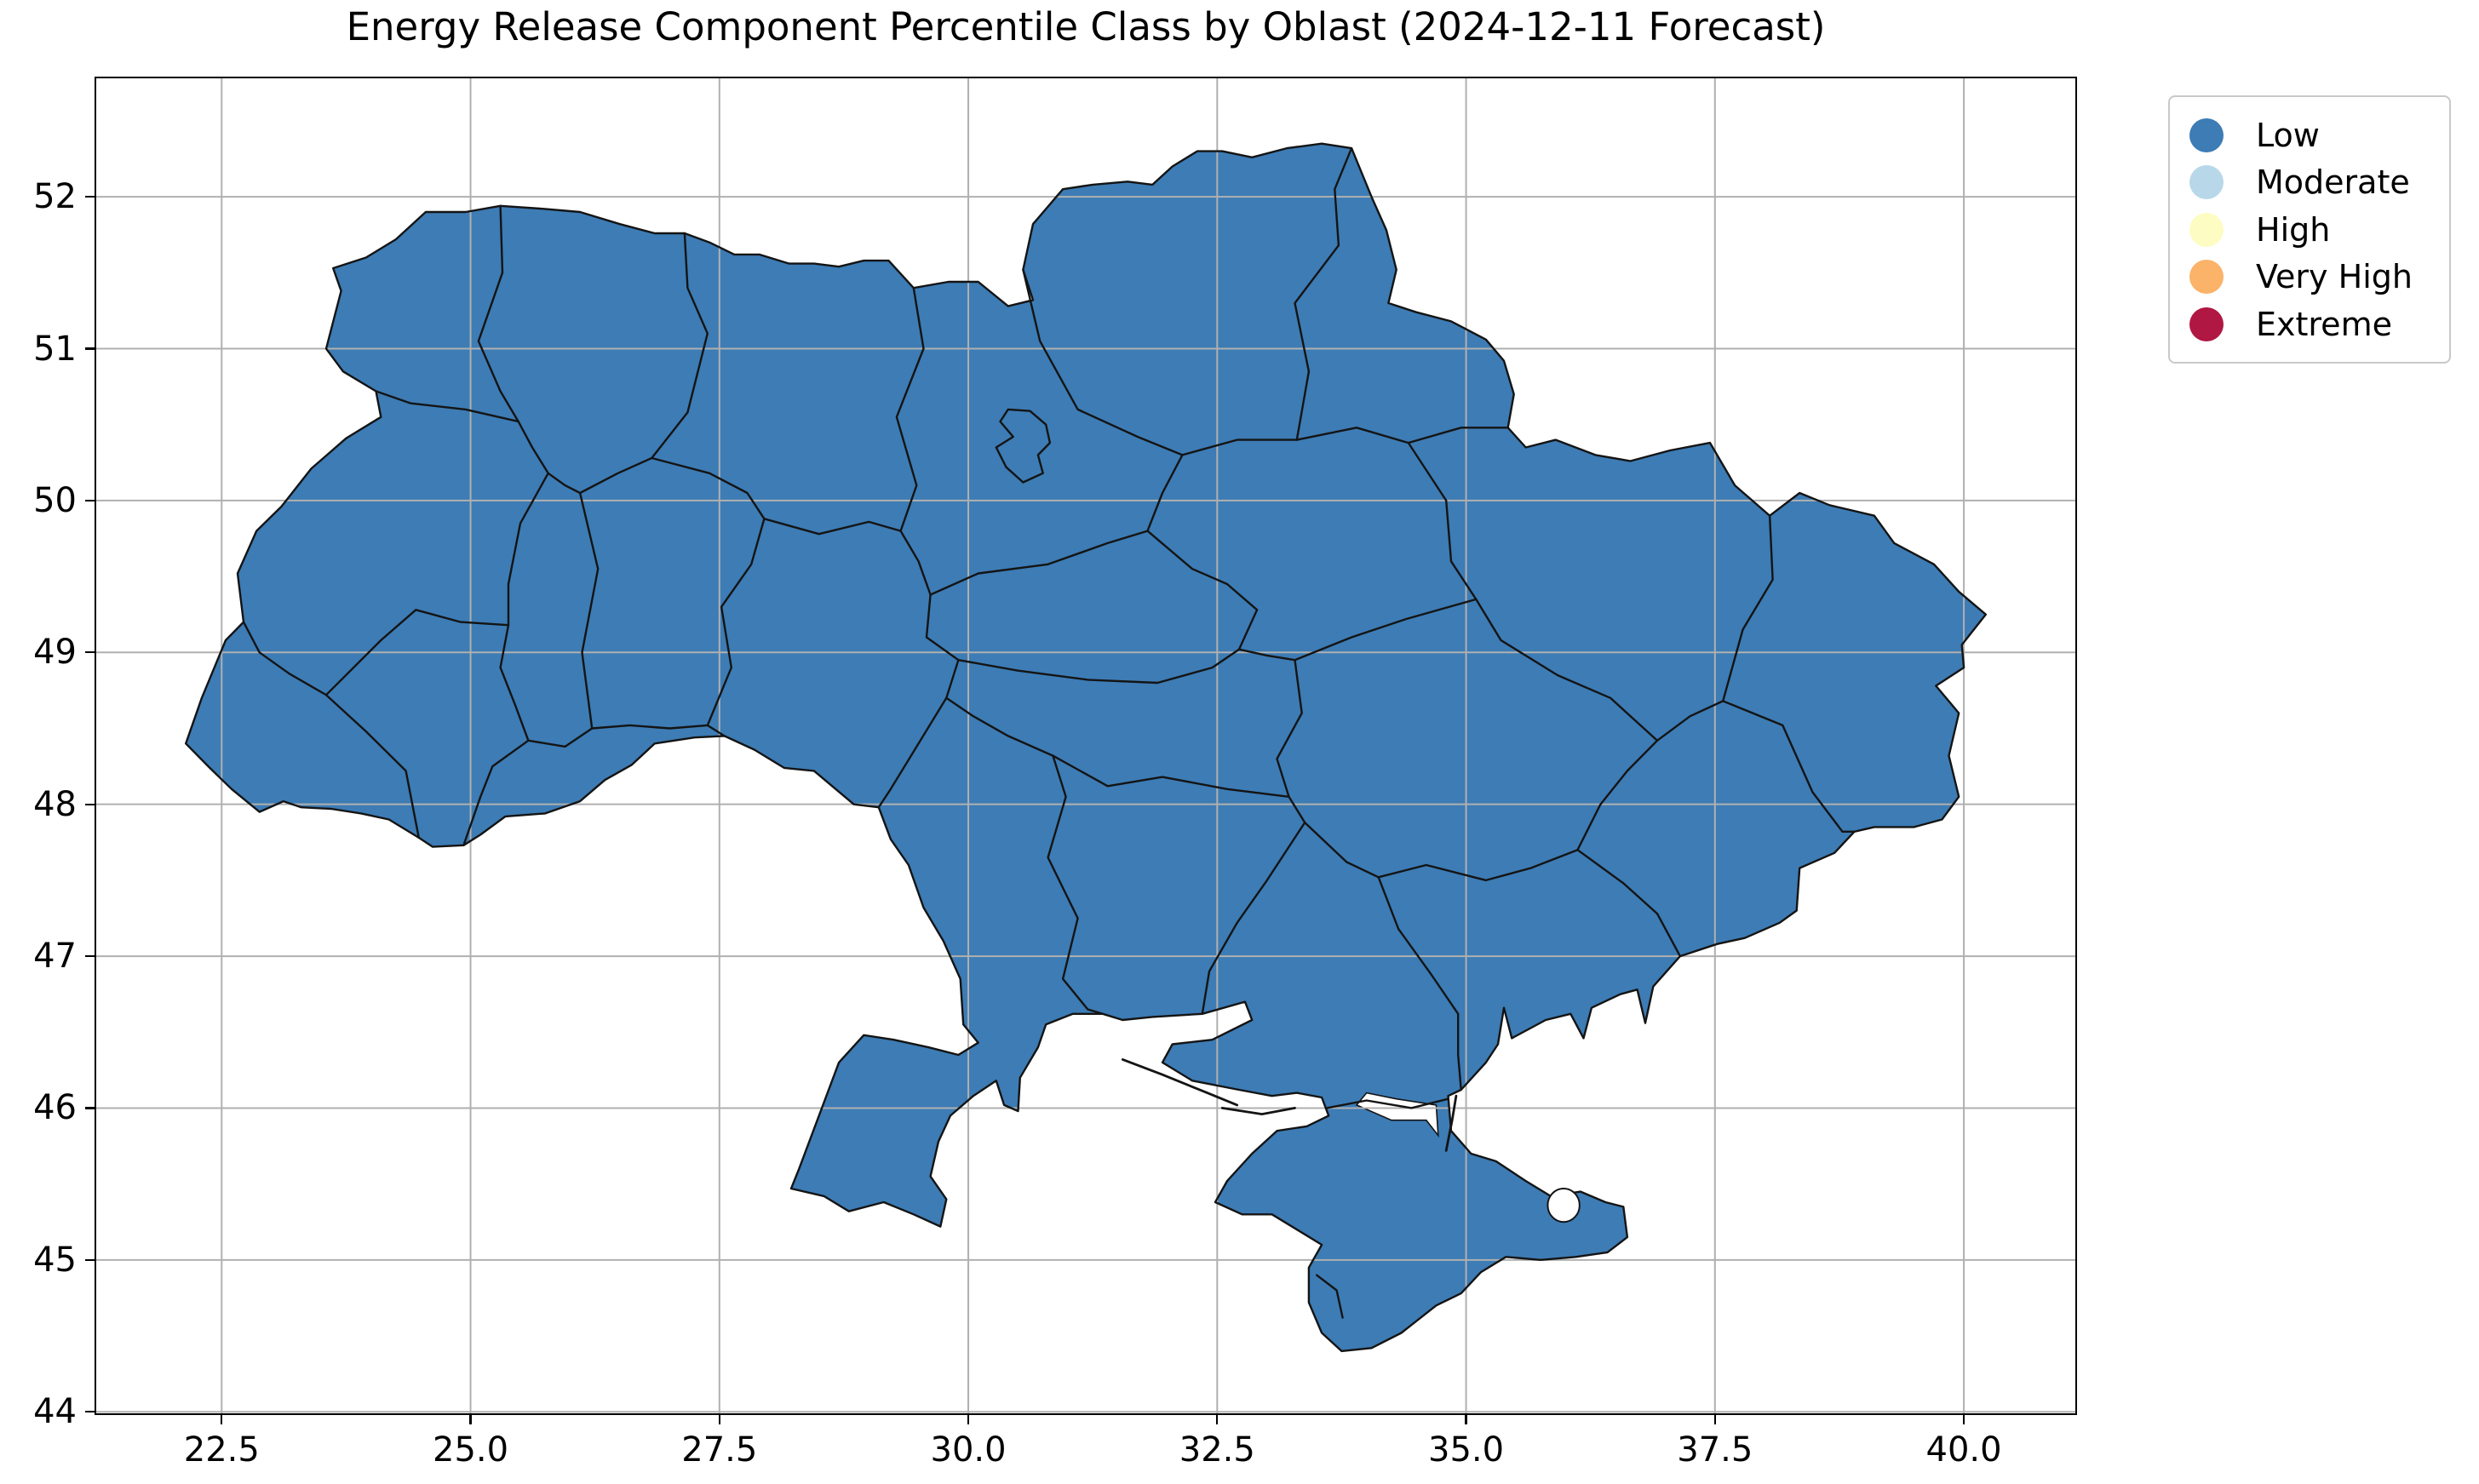 The image size is (2479, 1484). What do you see at coordinates (1690, 721) in the screenshot?
I see `border-kharkiv-donetsk` at bounding box center [1690, 721].